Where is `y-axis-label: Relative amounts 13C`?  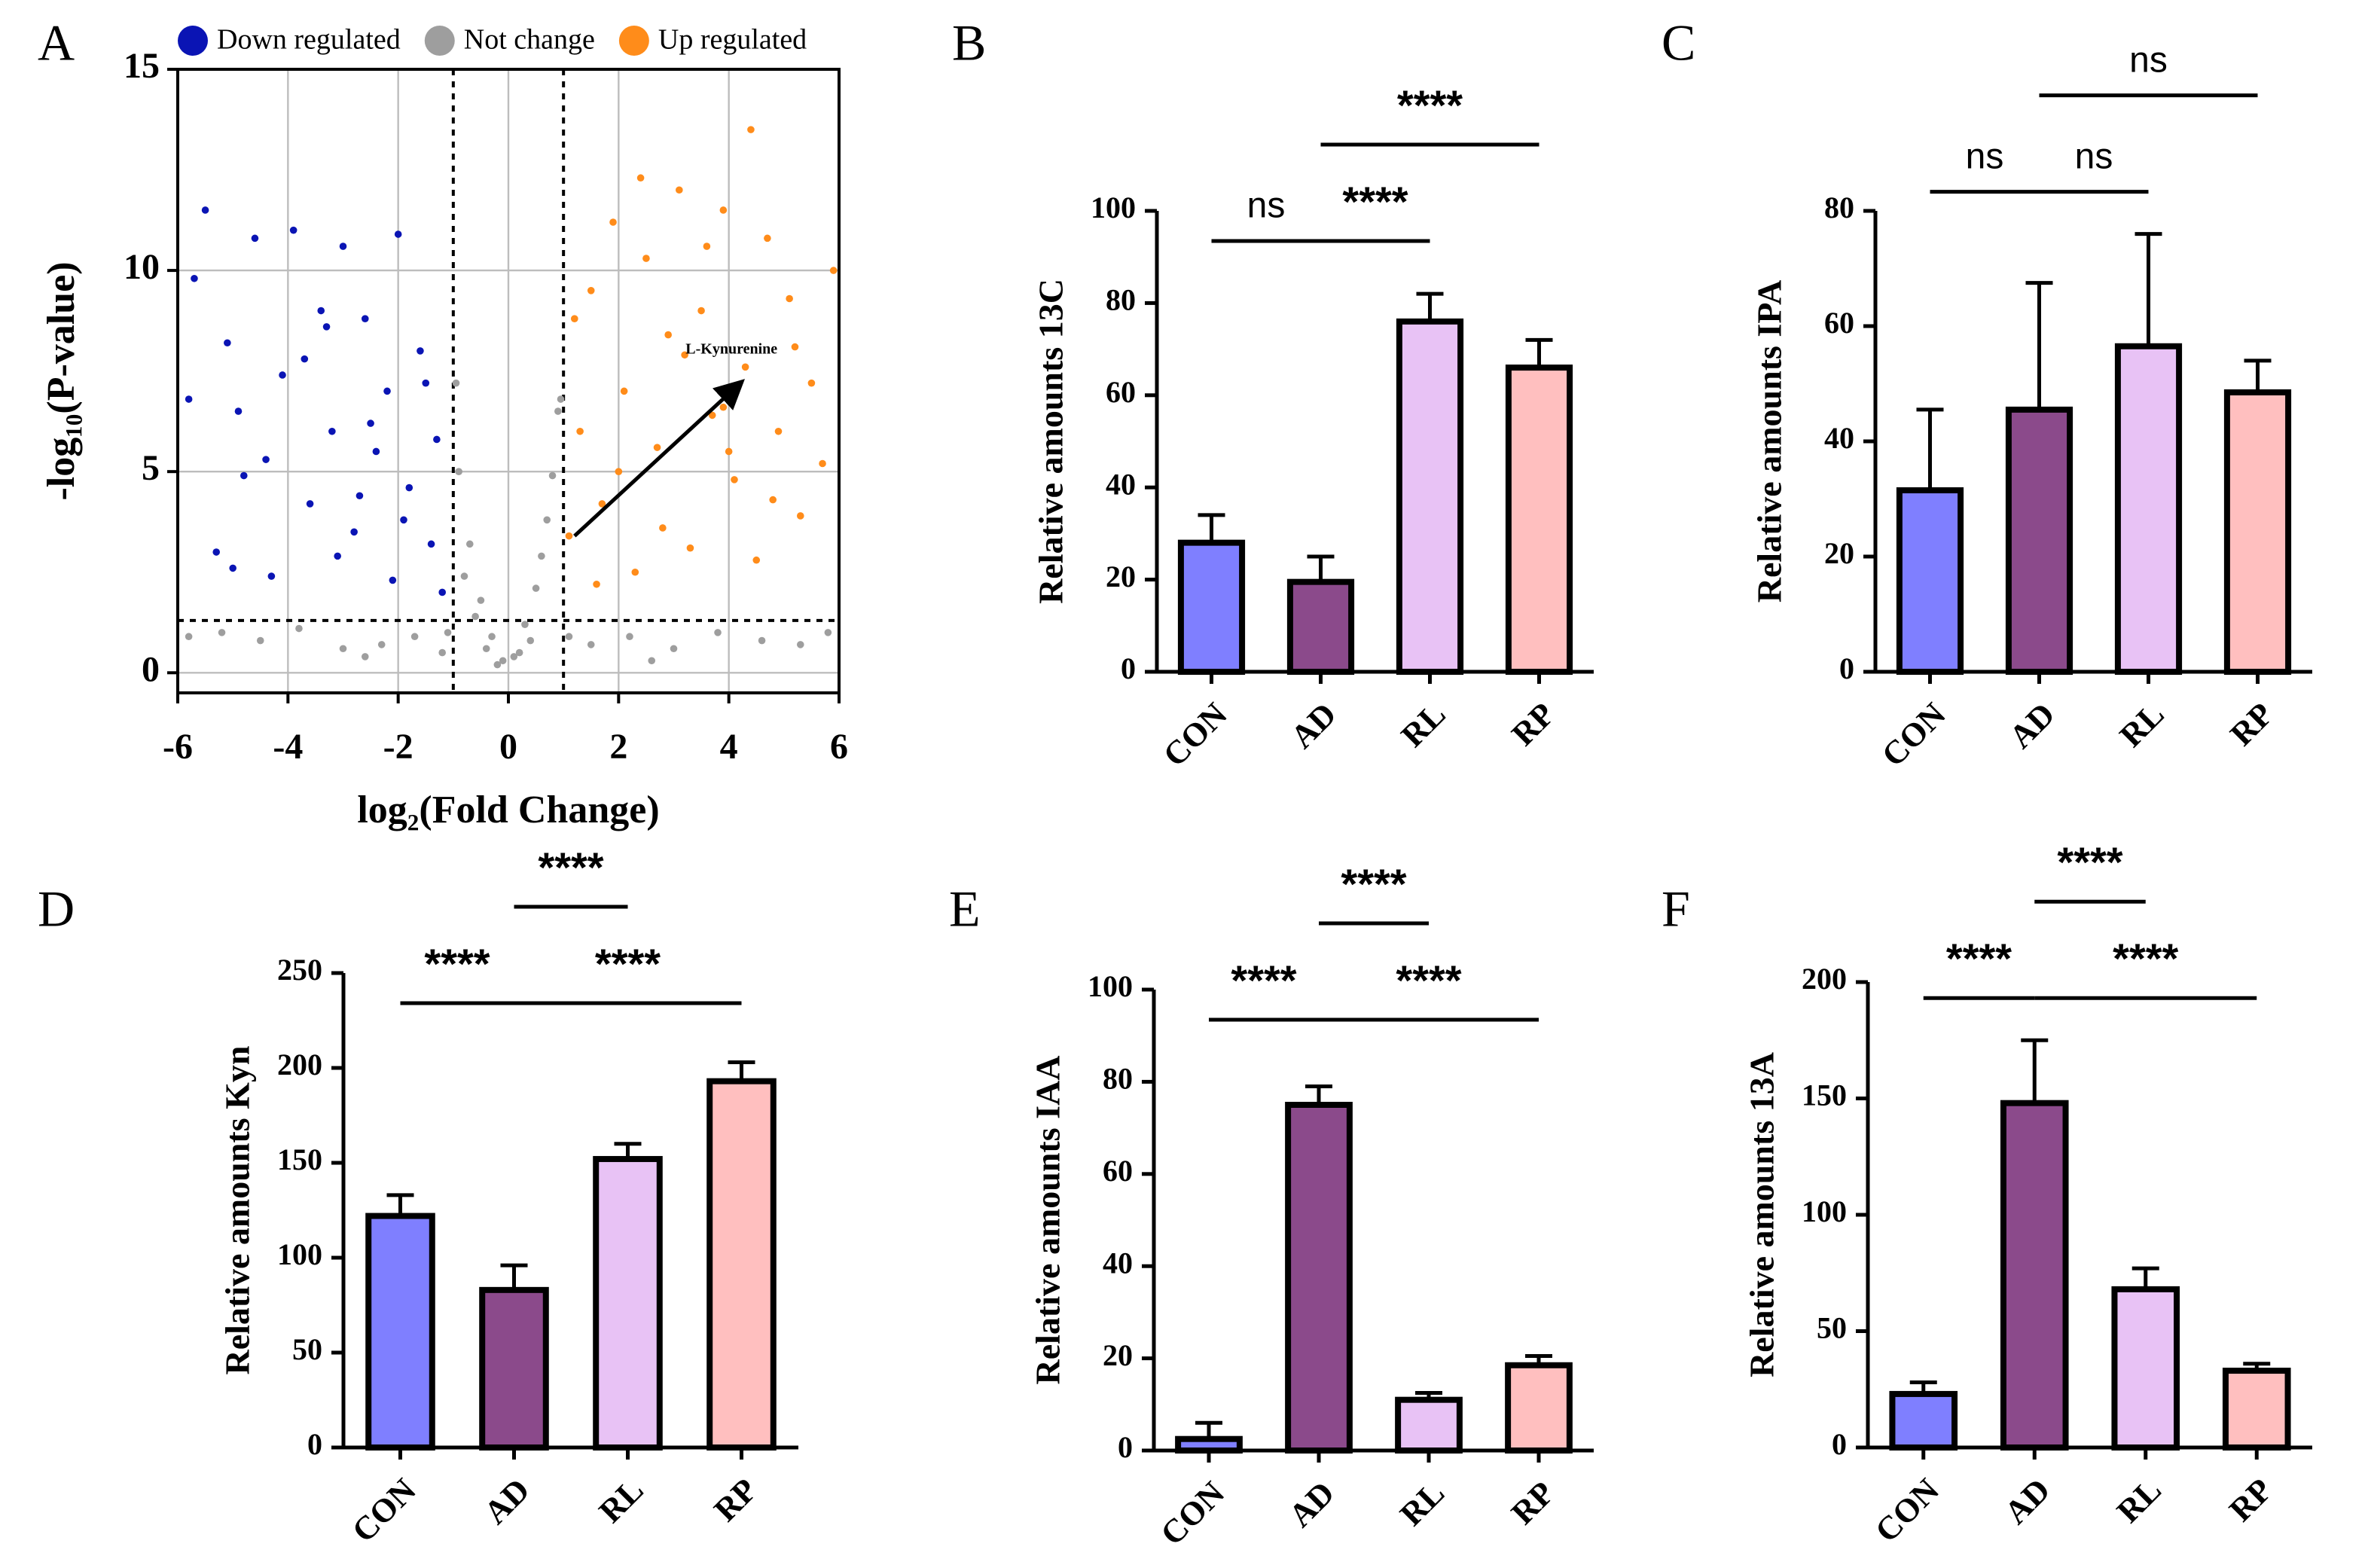 y-axis-label: Relative amounts 13C is located at coordinates (1051, 442).